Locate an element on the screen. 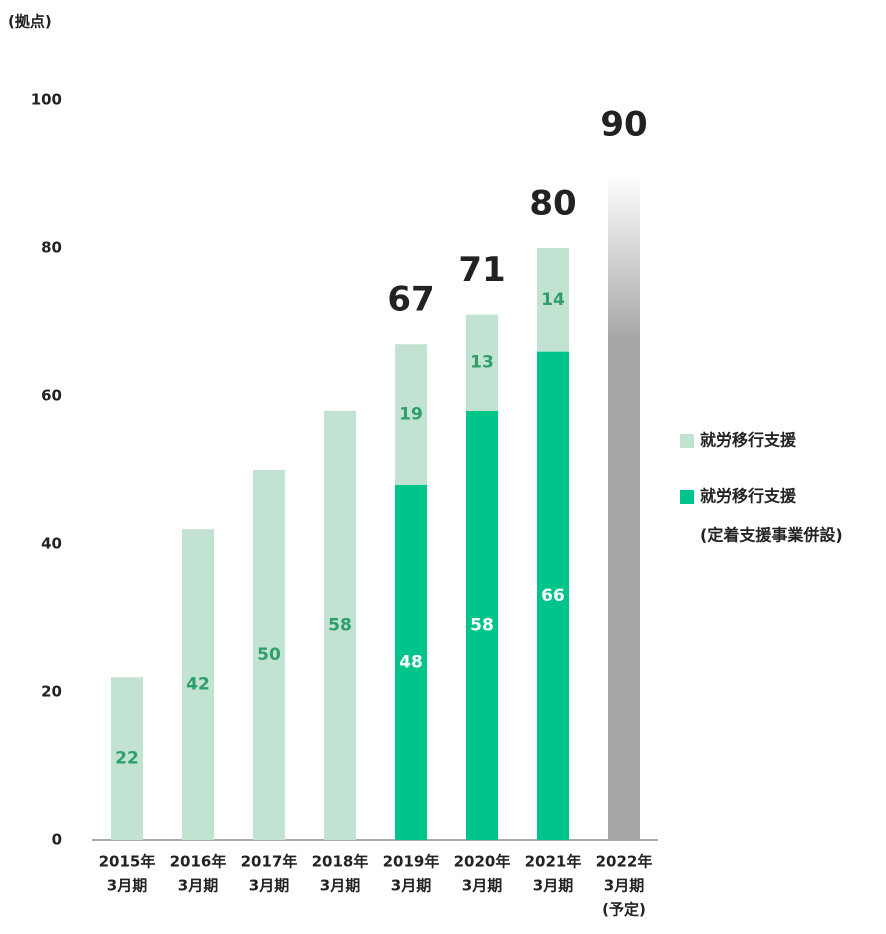 The image size is (886, 934). value-label: 48 is located at coordinates (411, 662).